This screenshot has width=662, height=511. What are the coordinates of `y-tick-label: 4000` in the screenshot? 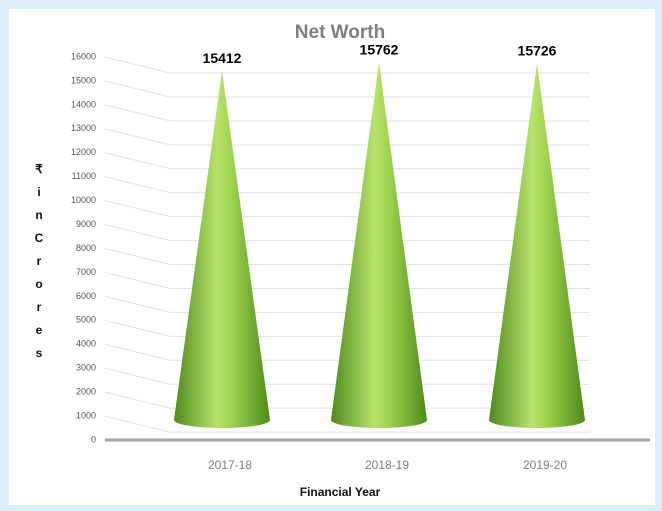 It's located at (86, 344).